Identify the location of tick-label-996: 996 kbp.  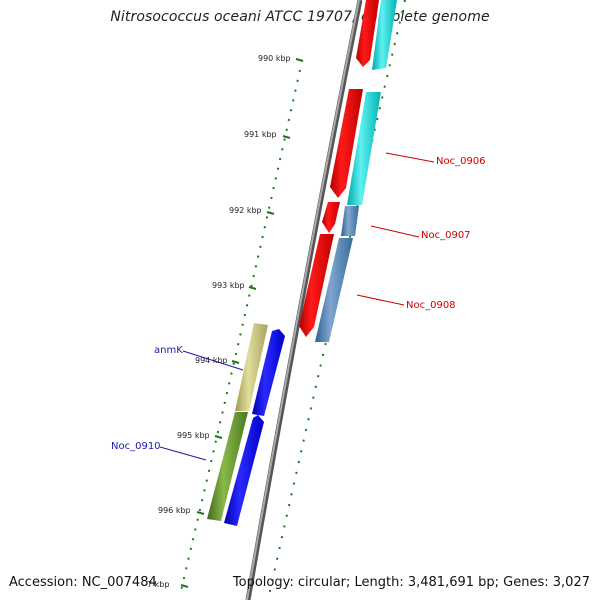
(174, 510).